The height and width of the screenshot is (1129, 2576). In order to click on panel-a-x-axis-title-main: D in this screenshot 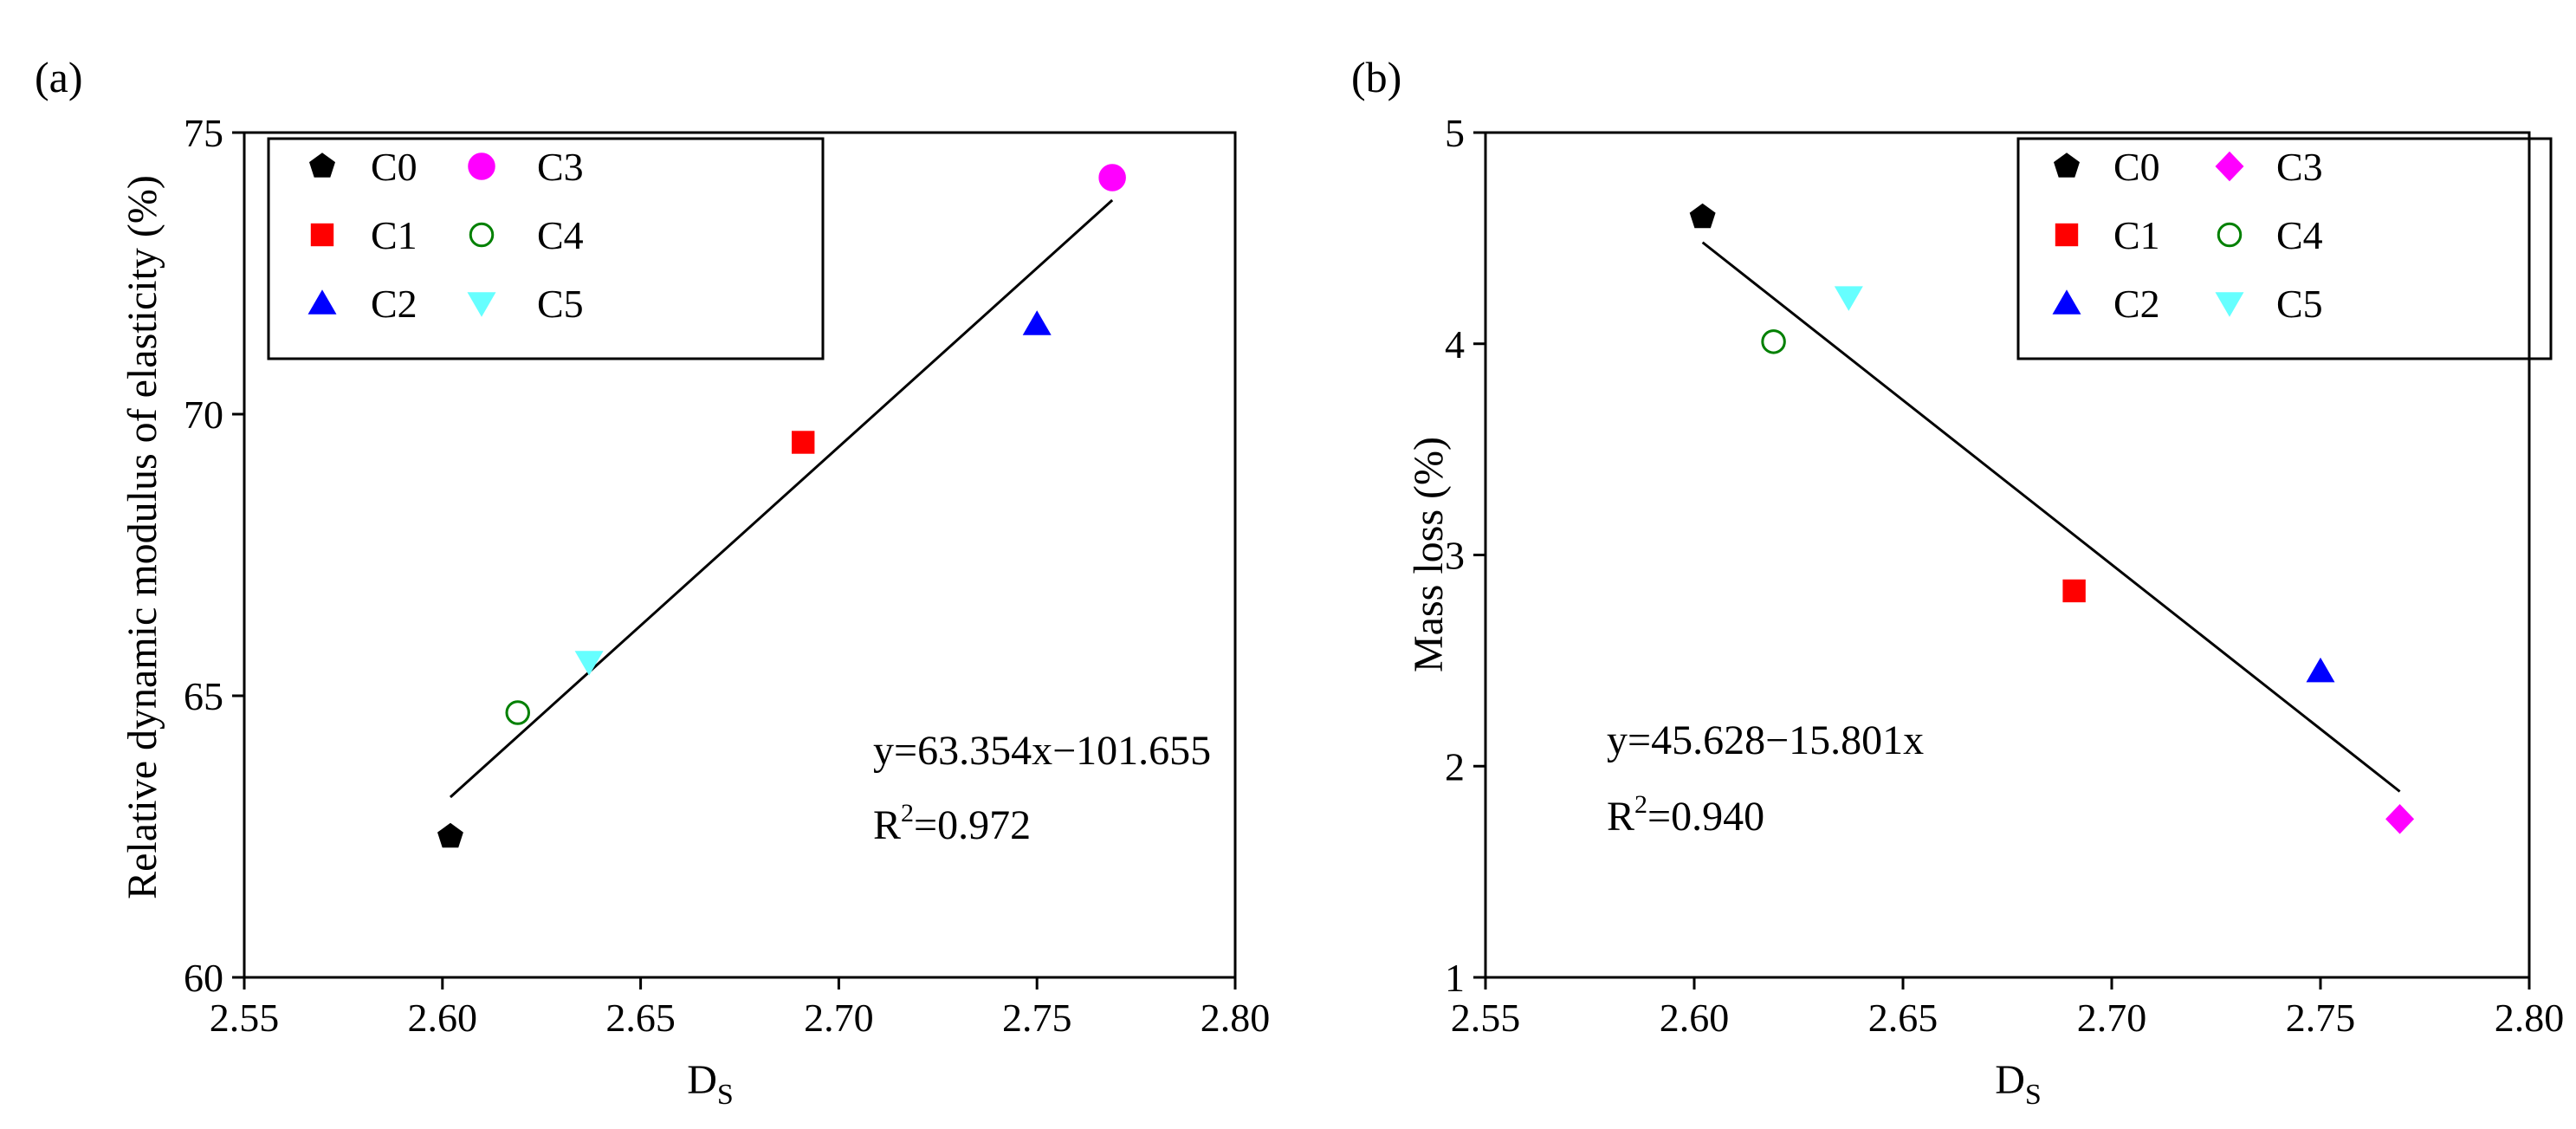, I will do `click(702, 1080)`.